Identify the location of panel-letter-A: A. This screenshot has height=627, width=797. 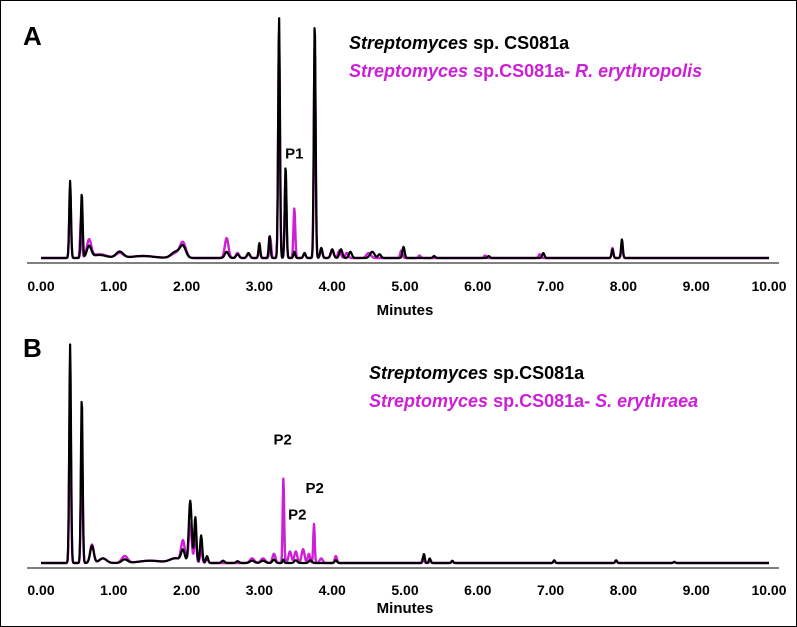
(32, 36).